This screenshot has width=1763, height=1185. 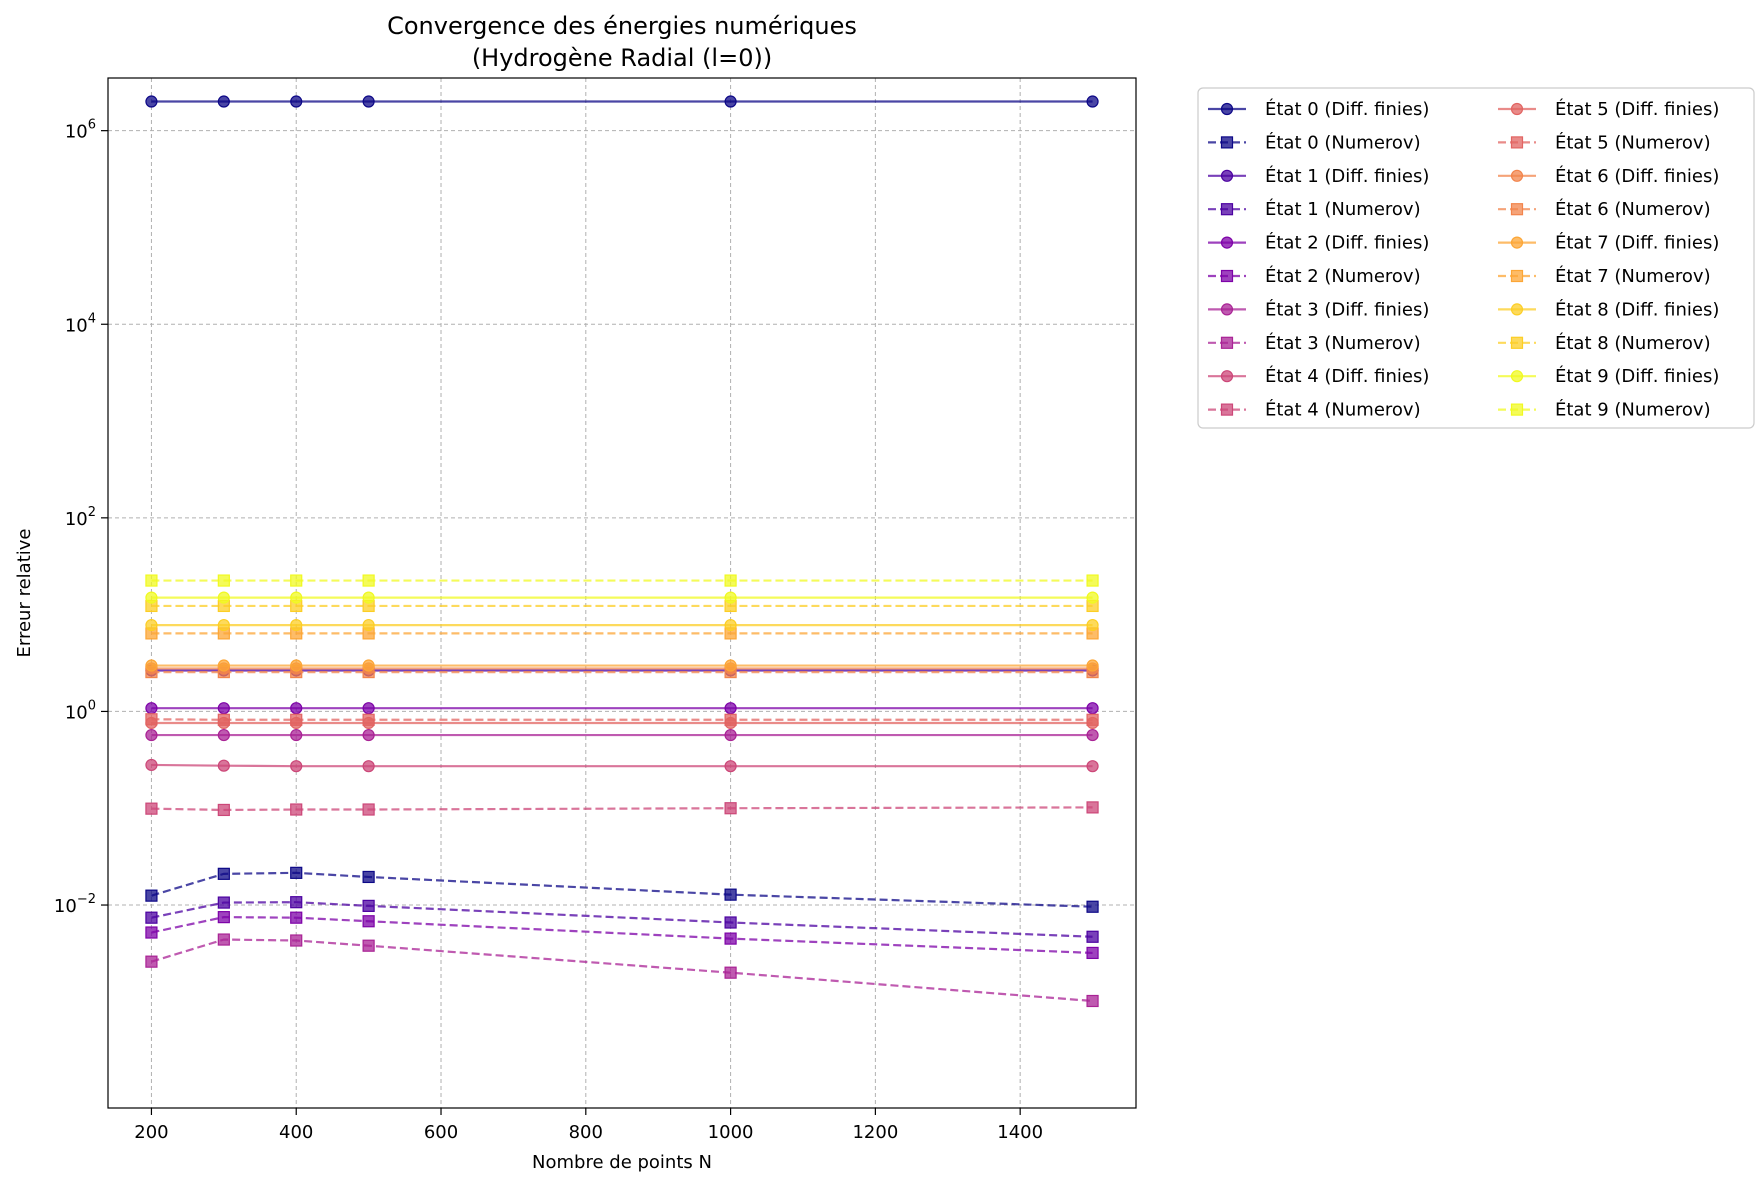 What do you see at coordinates (1347, 176) in the screenshot?
I see `legend-label: État 1 (Diff. finies)` at bounding box center [1347, 176].